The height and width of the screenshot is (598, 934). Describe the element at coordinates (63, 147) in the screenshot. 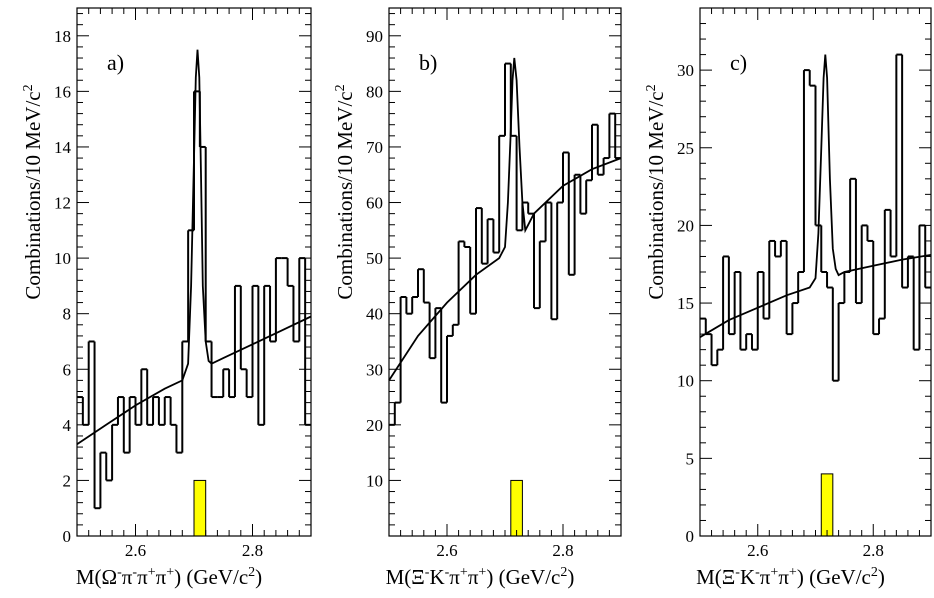

I see `y-tick-label: 14` at that location.